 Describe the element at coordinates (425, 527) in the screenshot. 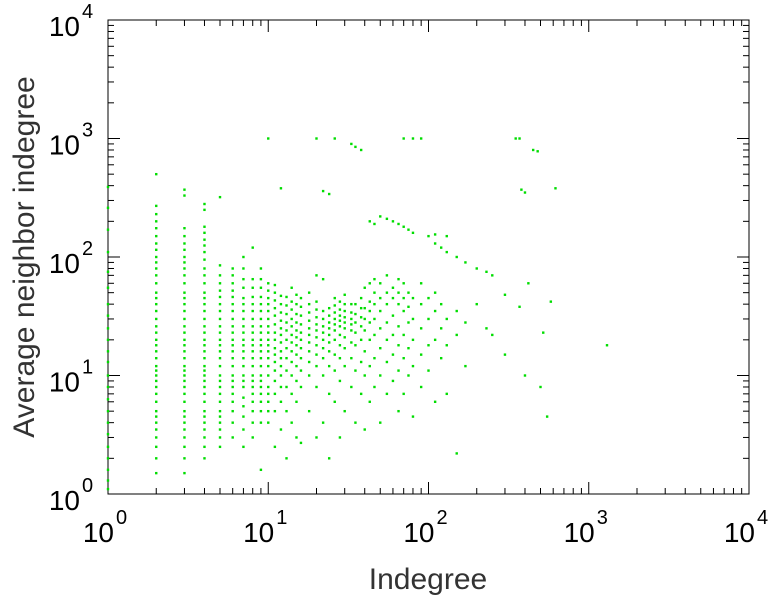

I see `x-tick-label: 10 2` at that location.